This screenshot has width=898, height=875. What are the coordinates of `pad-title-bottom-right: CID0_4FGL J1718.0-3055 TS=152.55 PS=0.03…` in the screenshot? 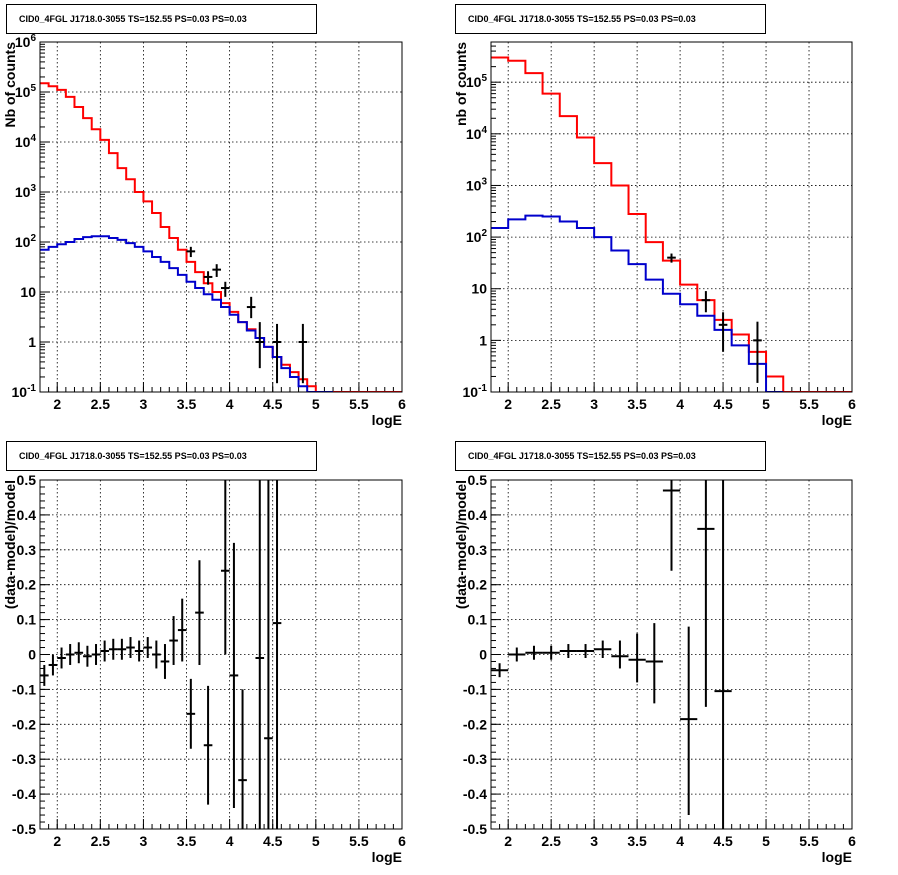 It's located at (610, 456).